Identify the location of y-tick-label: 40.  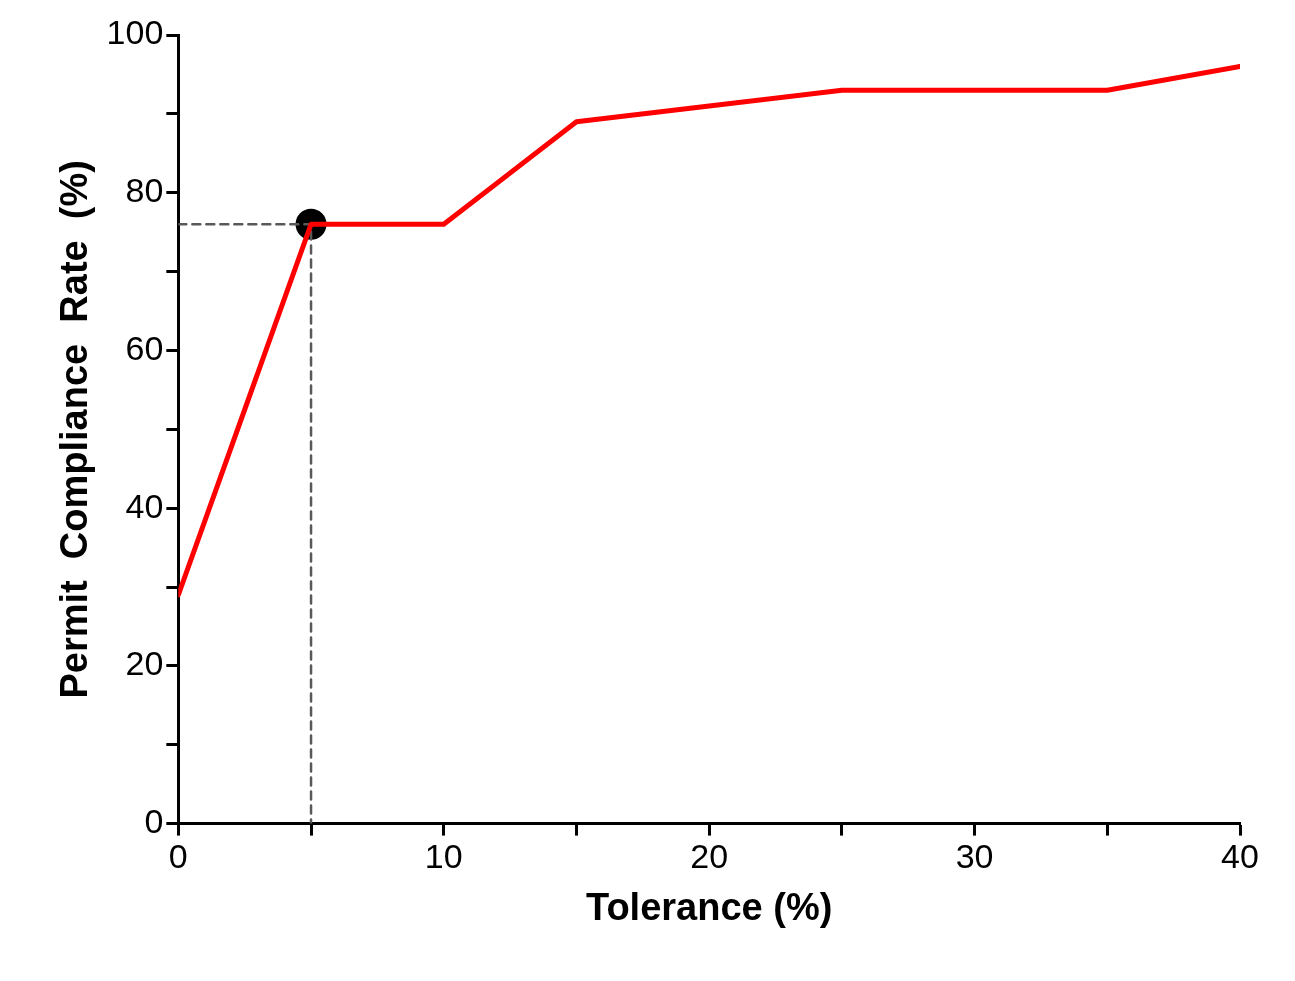
(144, 505).